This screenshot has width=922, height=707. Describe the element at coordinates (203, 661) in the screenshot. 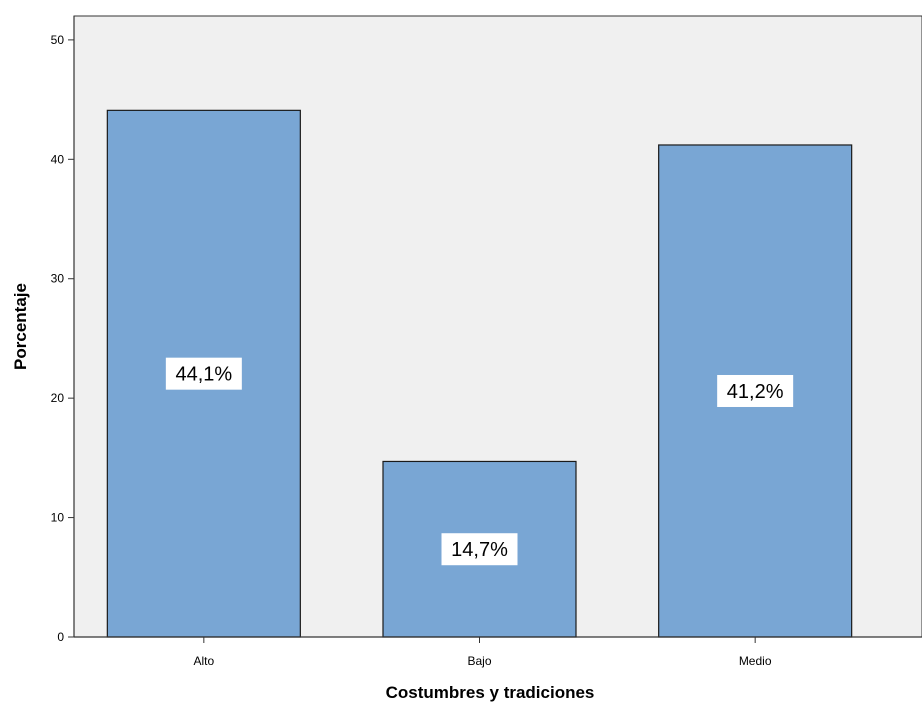

I see `x-tick-label: Alto` at that location.